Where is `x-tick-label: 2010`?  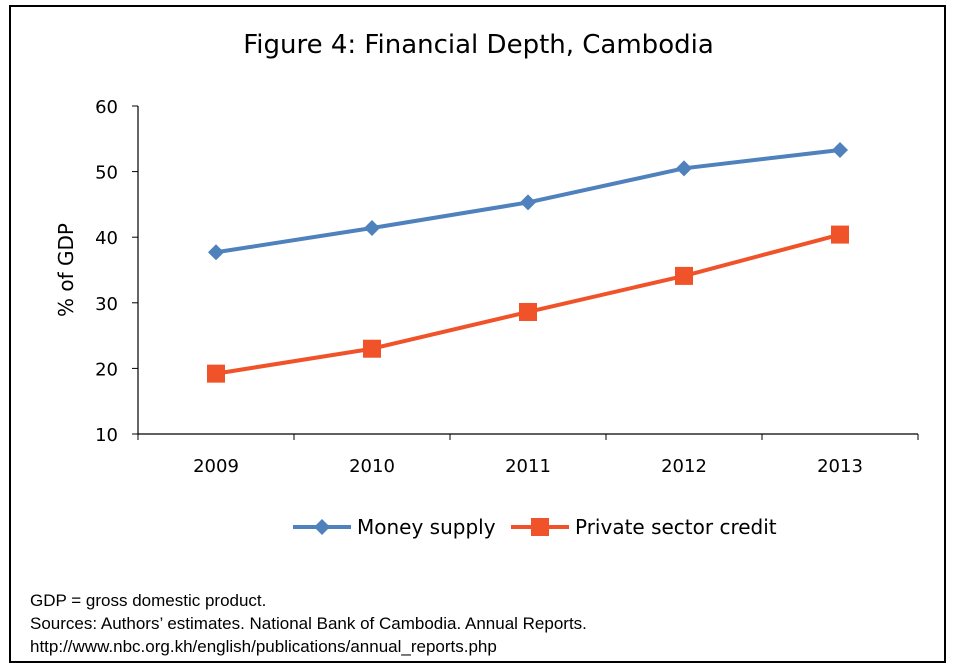 x-tick-label: 2010 is located at coordinates (372, 466).